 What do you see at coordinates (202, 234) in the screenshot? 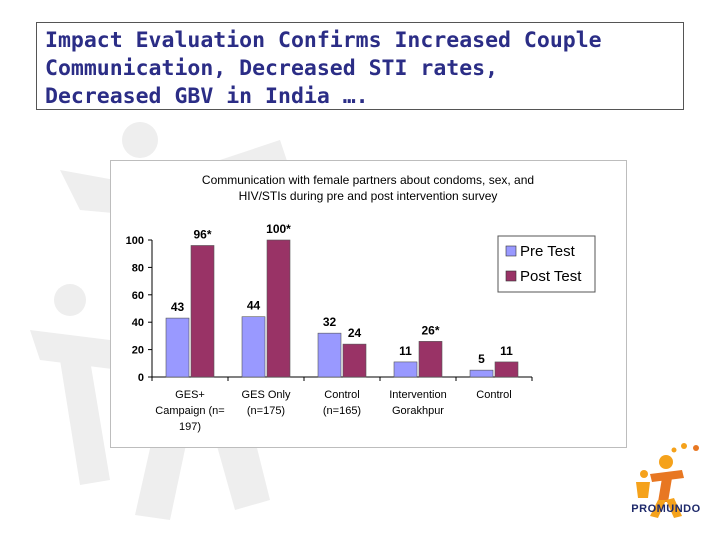
I see `data-label: 96*` at bounding box center [202, 234].